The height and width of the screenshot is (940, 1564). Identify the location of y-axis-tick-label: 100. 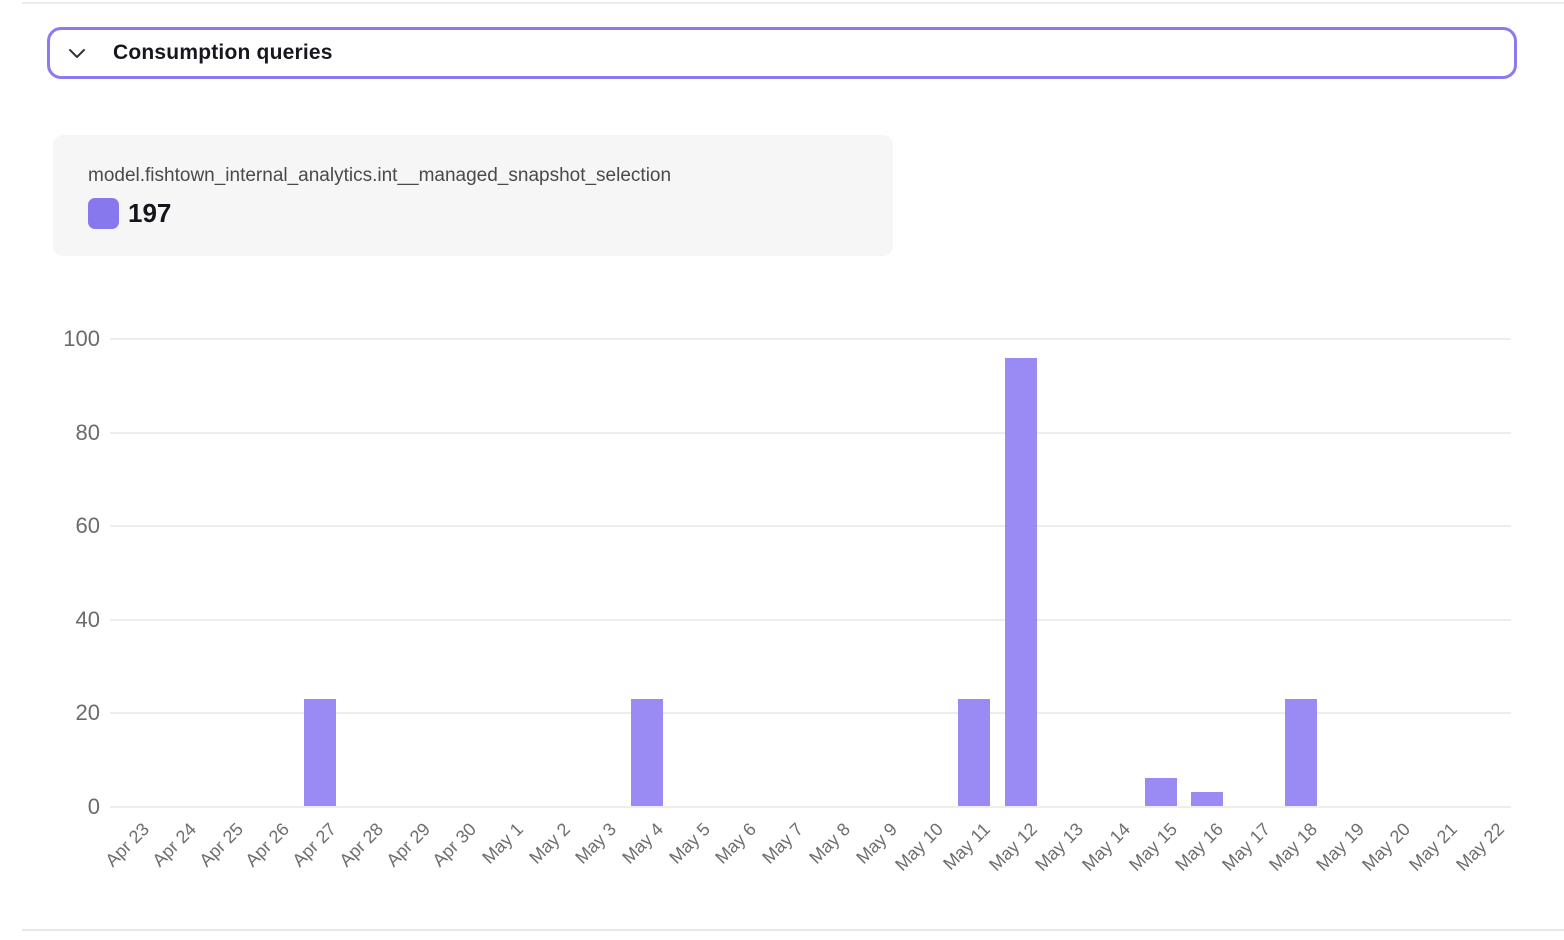
(81, 338).